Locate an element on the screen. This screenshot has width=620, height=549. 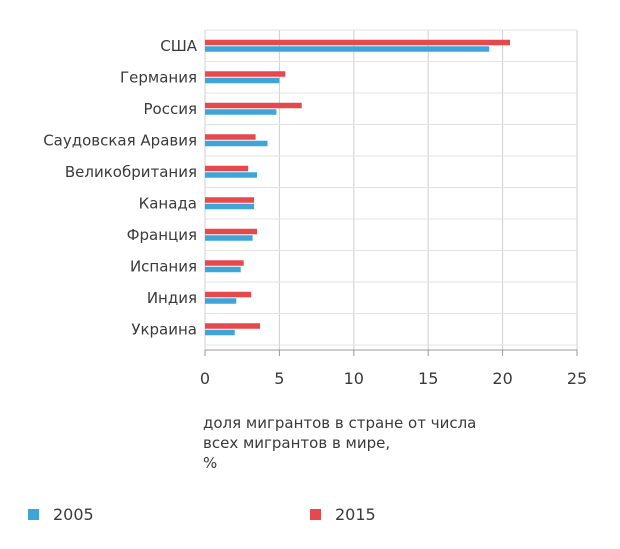
category-label: США is located at coordinates (179, 46).